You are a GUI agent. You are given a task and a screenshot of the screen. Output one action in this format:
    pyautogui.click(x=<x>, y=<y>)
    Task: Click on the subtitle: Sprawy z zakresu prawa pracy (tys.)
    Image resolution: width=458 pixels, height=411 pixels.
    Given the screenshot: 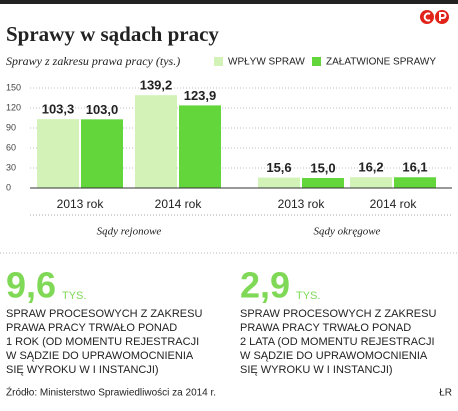 What is the action you would take?
    pyautogui.click(x=93, y=61)
    